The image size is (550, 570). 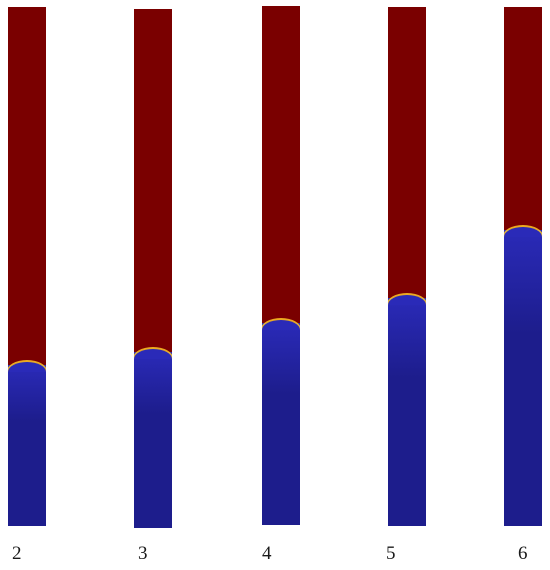 What do you see at coordinates (391, 553) in the screenshot?
I see `frame-label: 5` at bounding box center [391, 553].